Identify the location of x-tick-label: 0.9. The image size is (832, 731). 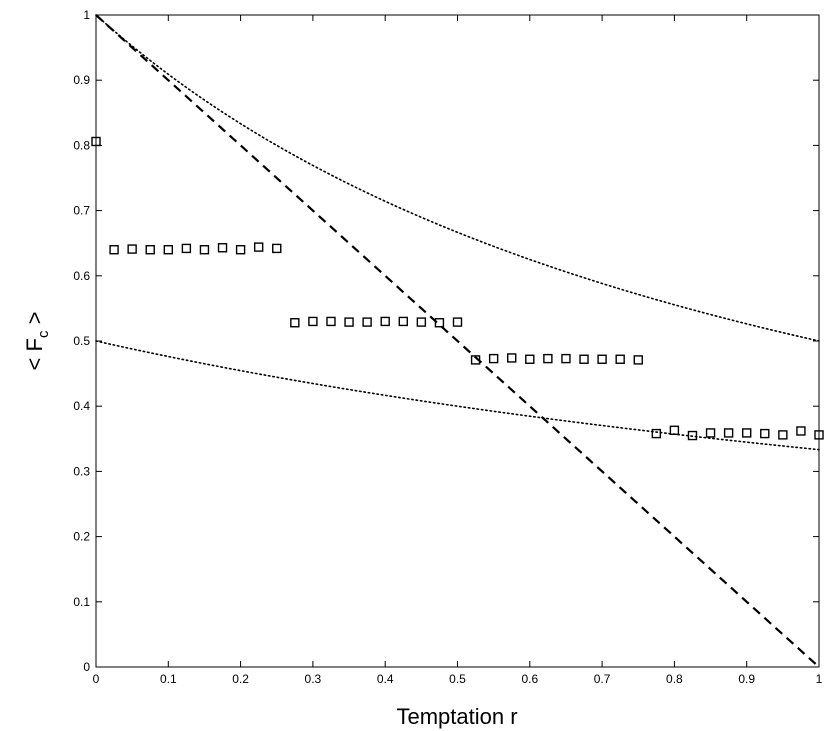
(746, 679).